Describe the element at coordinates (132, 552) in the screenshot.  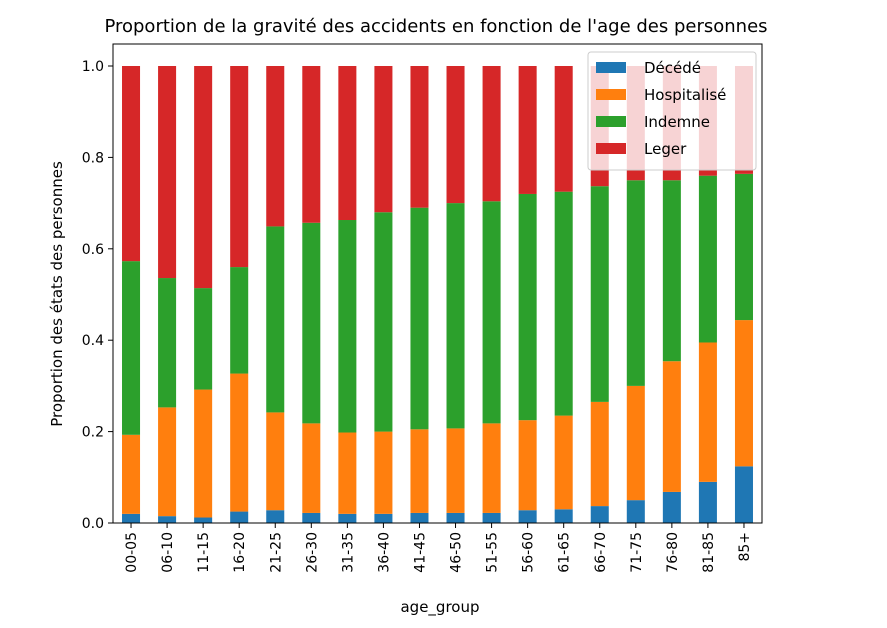
I see `x-tick-label: 00-05` at that location.